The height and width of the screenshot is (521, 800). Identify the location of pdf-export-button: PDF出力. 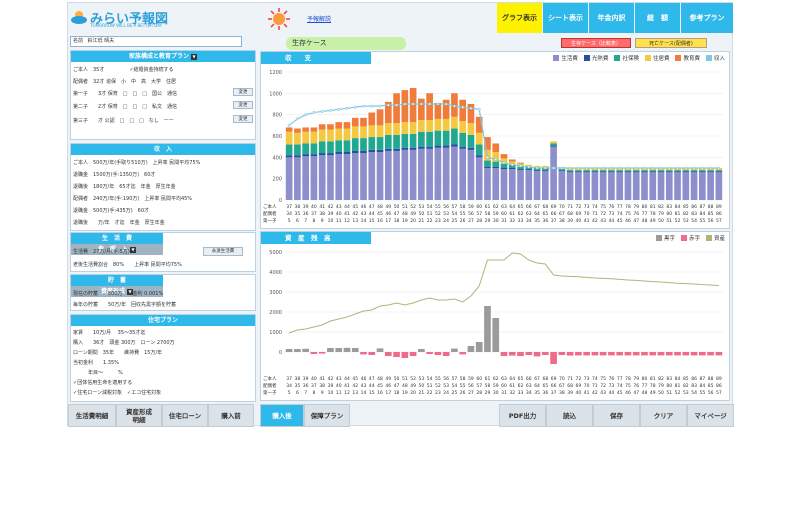
(522, 415).